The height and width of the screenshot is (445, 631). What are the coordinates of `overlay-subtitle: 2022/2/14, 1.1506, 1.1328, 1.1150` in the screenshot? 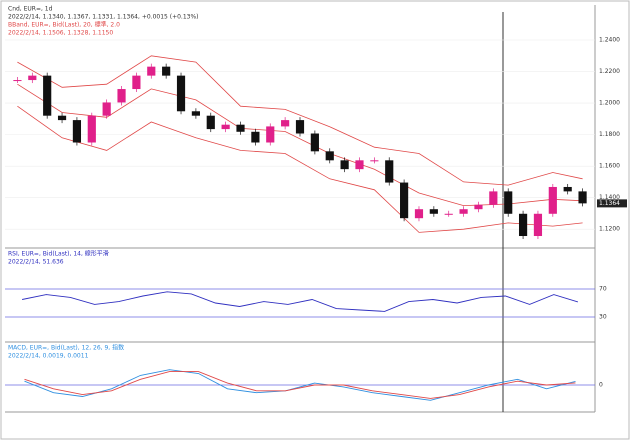 It's located at (60, 33).